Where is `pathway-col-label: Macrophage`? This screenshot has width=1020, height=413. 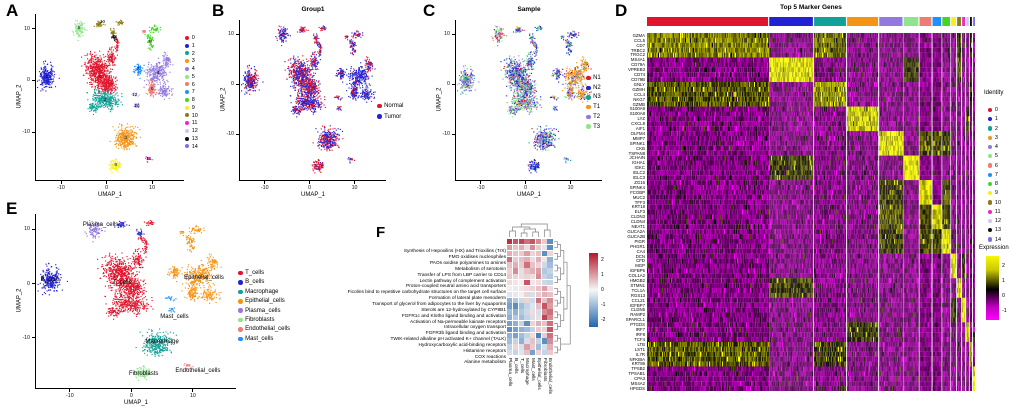 pathway-col-label: Macrophage is located at coordinates (527, 371).